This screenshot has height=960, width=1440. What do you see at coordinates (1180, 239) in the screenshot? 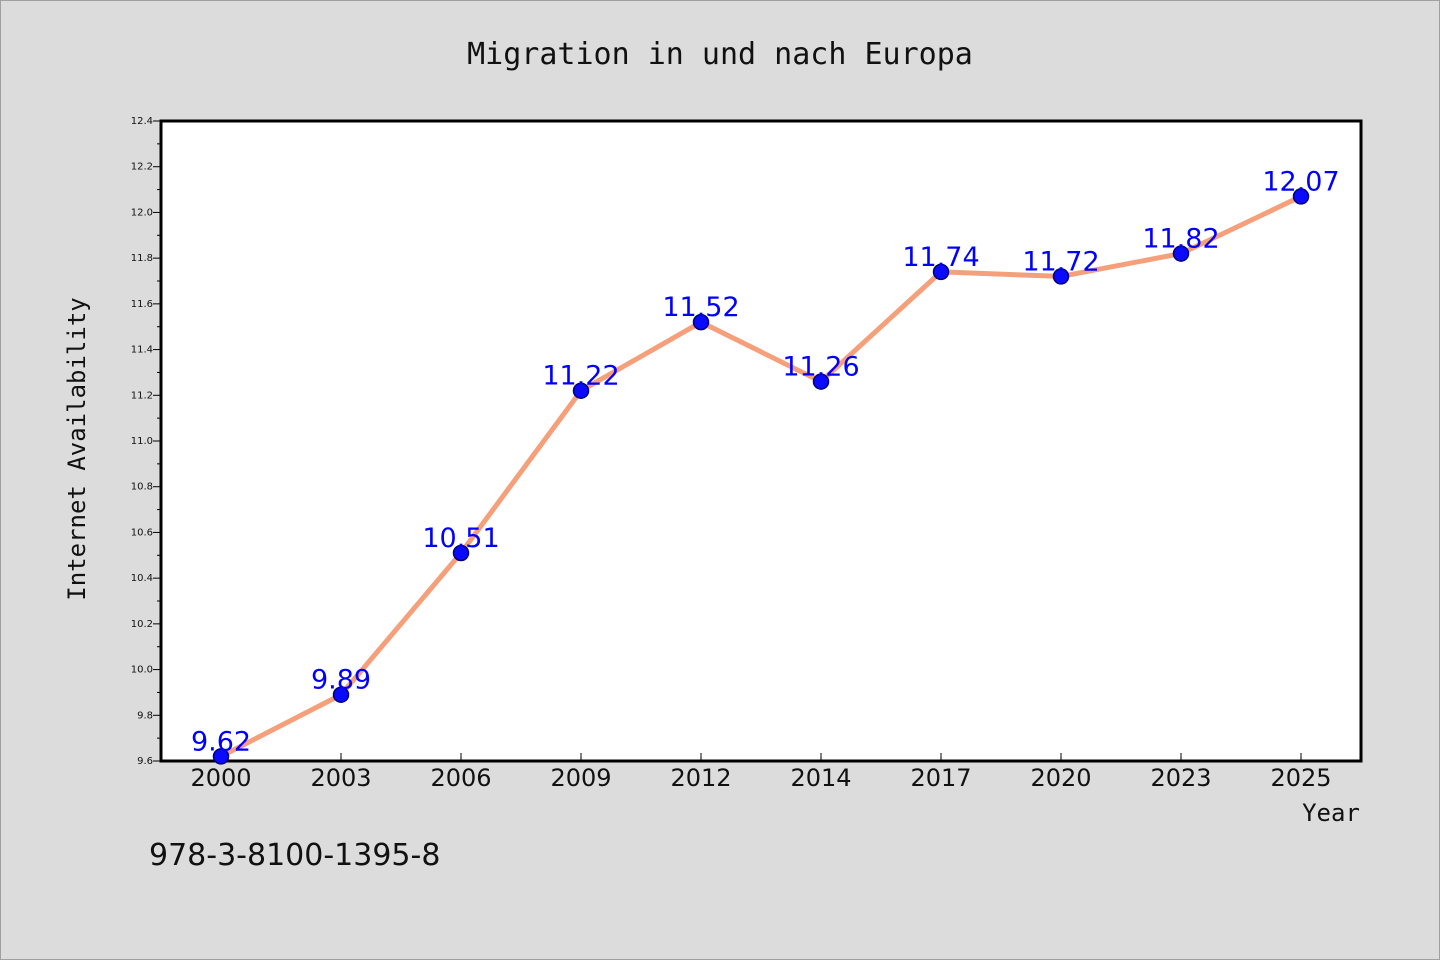
I see `data-label: 11.82` at bounding box center [1180, 239].